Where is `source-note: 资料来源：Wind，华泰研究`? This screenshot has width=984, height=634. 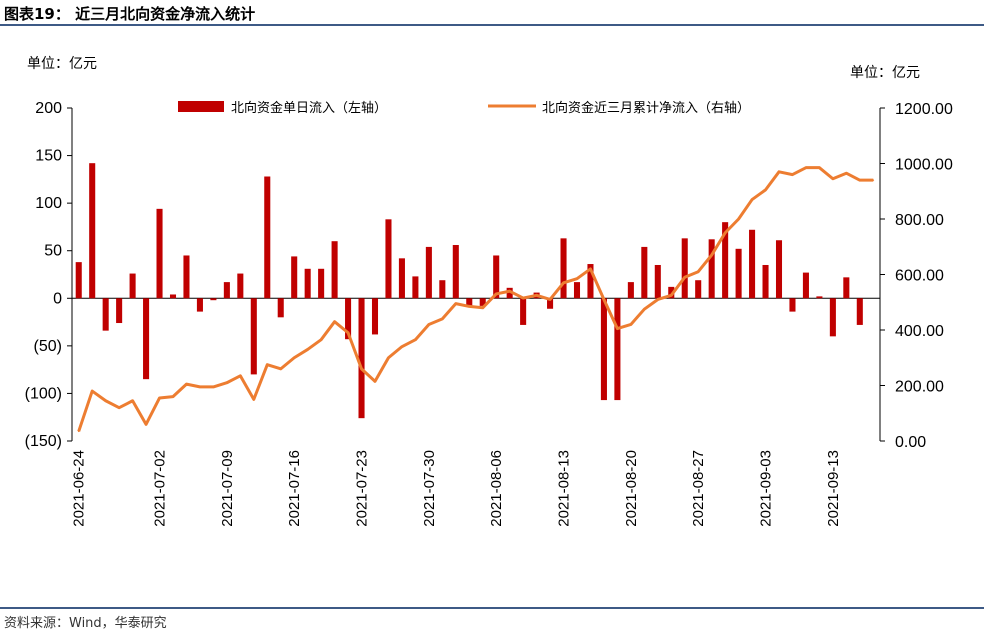
source-note: 资料来源：Wind，华泰研究 is located at coordinates (85, 623).